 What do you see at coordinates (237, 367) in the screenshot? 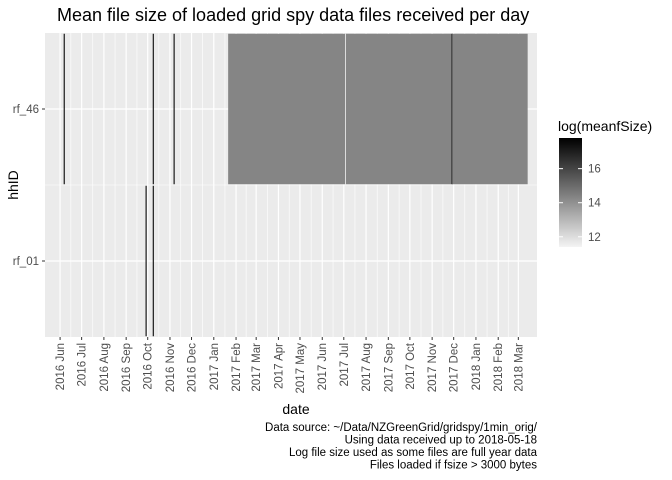
I see `x-tick-label: 2017 Feb` at bounding box center [237, 367].